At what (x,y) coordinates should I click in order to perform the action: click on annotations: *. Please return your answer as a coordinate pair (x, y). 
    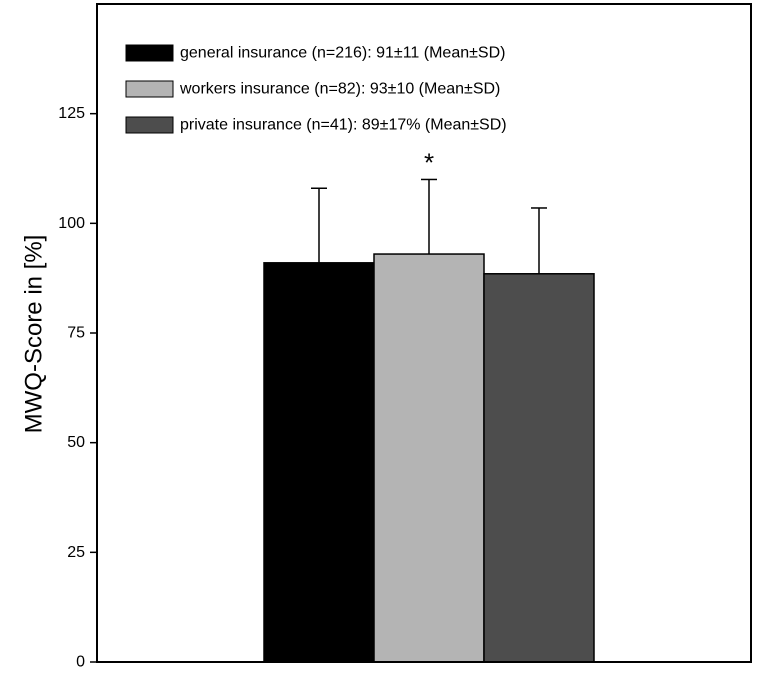
    Looking at the image, I should click on (429, 162).